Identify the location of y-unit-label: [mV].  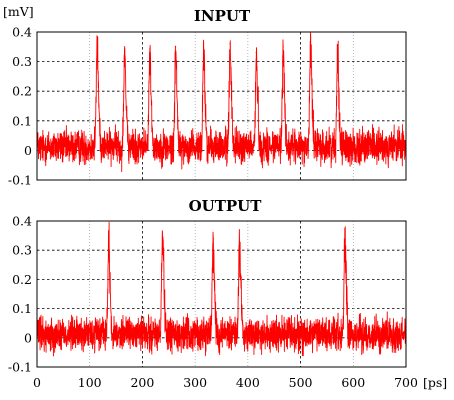
(18, 11).